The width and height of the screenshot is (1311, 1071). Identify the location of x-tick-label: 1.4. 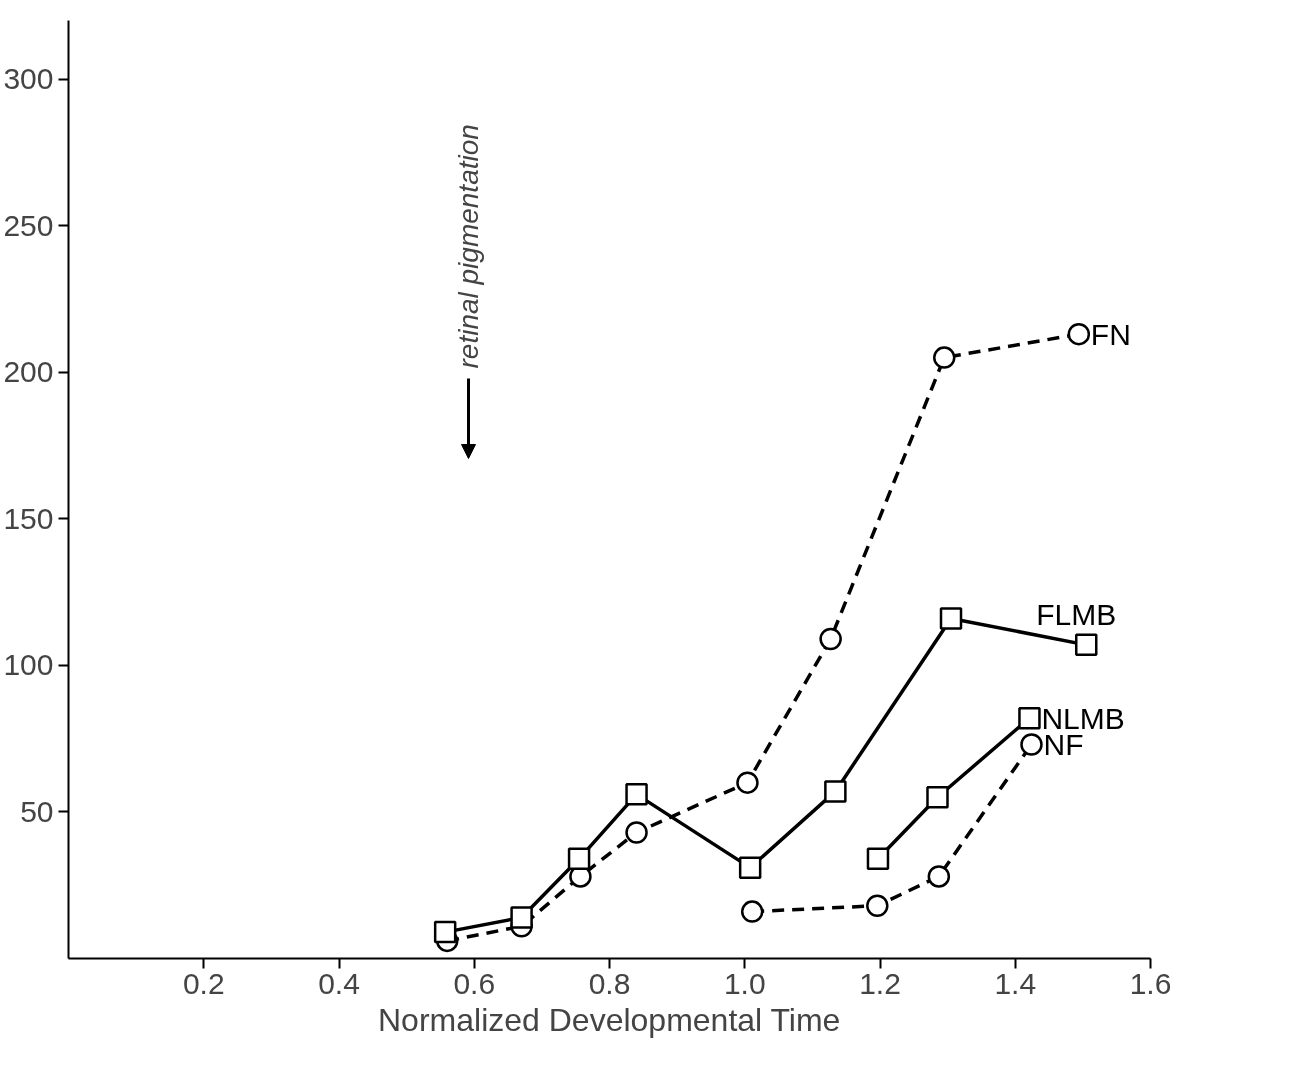
(1015, 983).